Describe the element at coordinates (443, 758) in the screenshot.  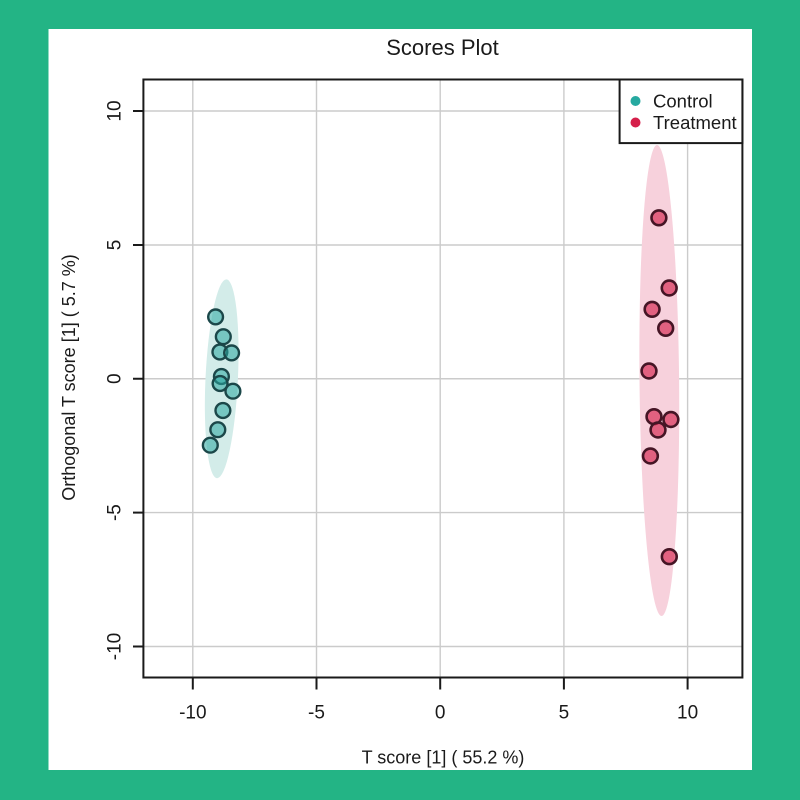
I see `svg-text: T score [1] ( 55.2 %)` at that location.